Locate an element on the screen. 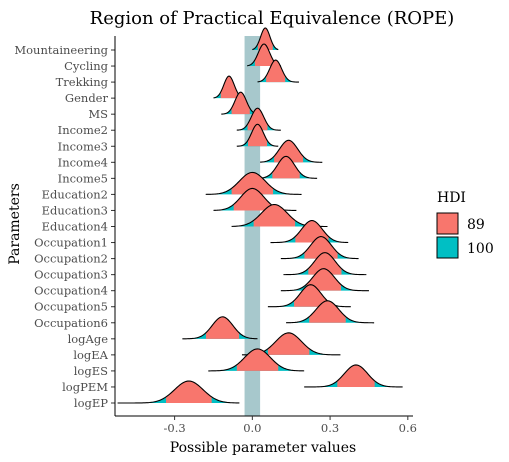  ridge-Occupation2 is located at coordinates (319, 248).